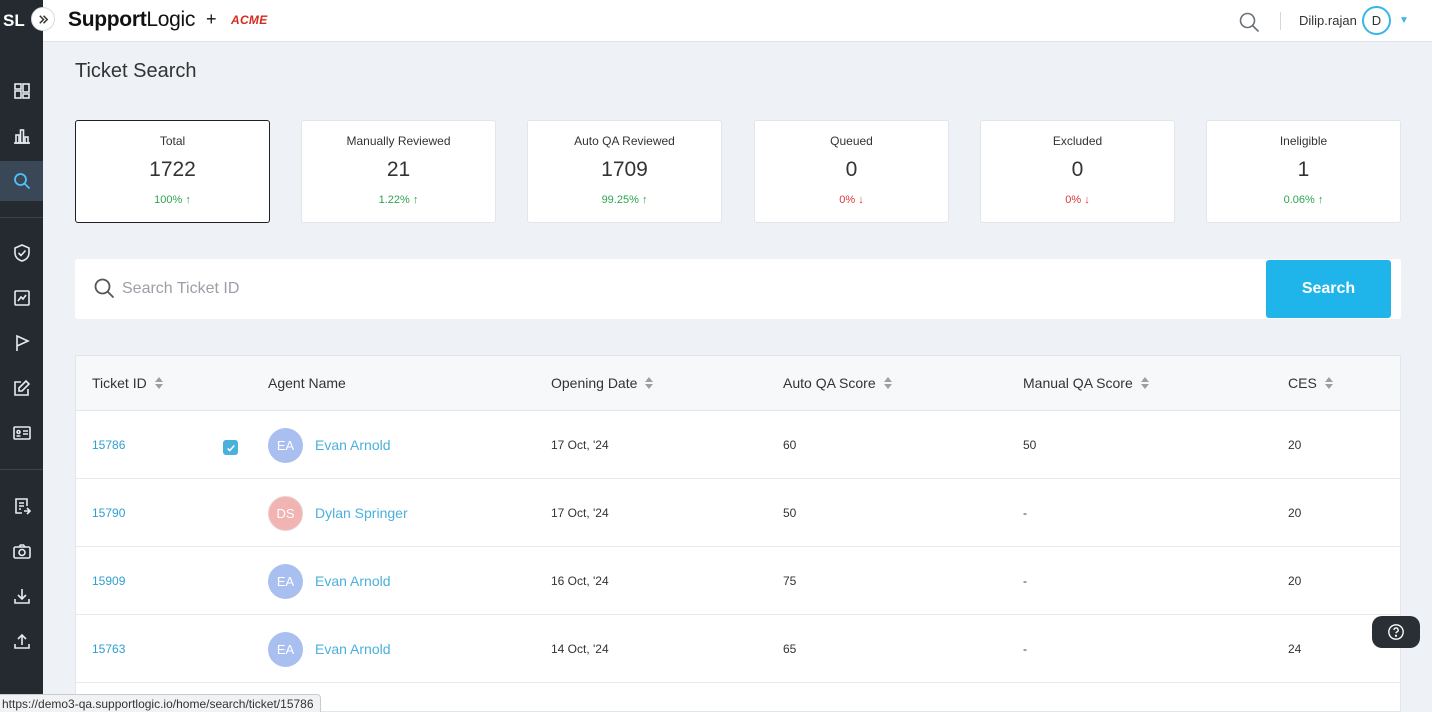 The width and height of the screenshot is (1432, 712). Describe the element at coordinates (172, 141) in the screenshot. I see `card-label: Total` at that location.